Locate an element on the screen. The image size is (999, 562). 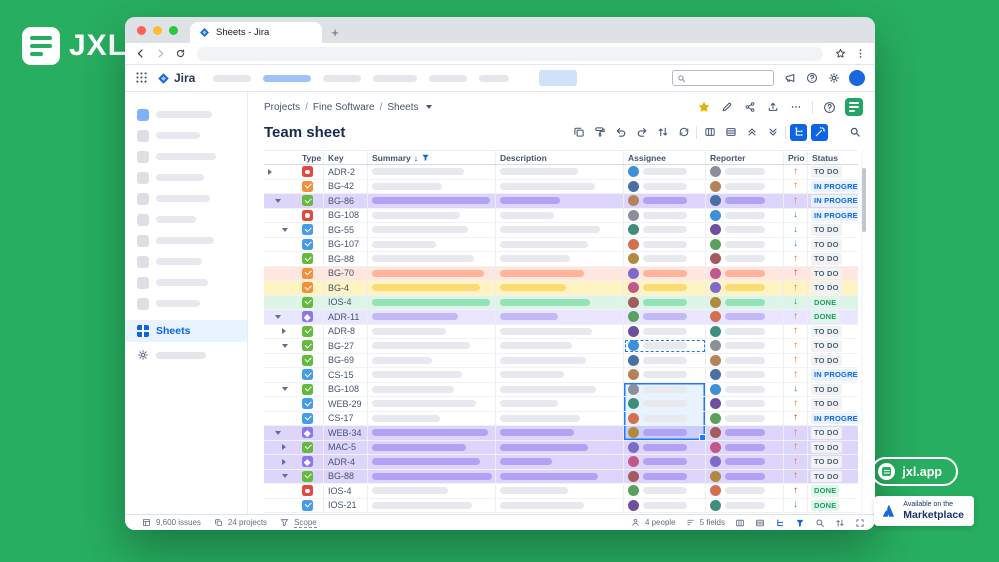
table-row: BG-27 ↑ TO DO is located at coordinates (561, 346).